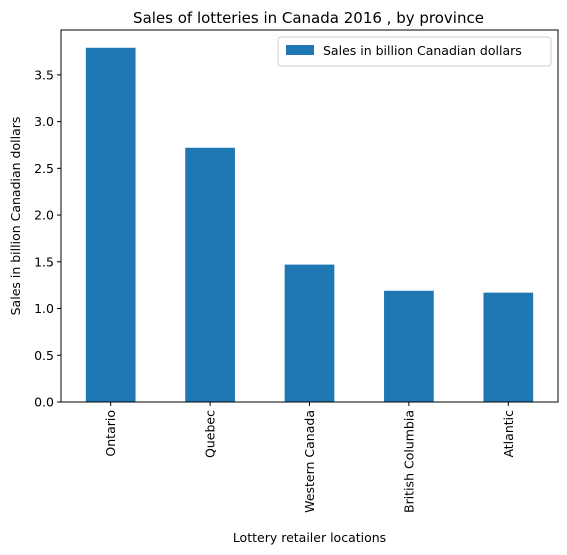 Image resolution: width=567 pixels, height=555 pixels. Describe the element at coordinates (508, 347) in the screenshot. I see `bar-atlantic` at that location.